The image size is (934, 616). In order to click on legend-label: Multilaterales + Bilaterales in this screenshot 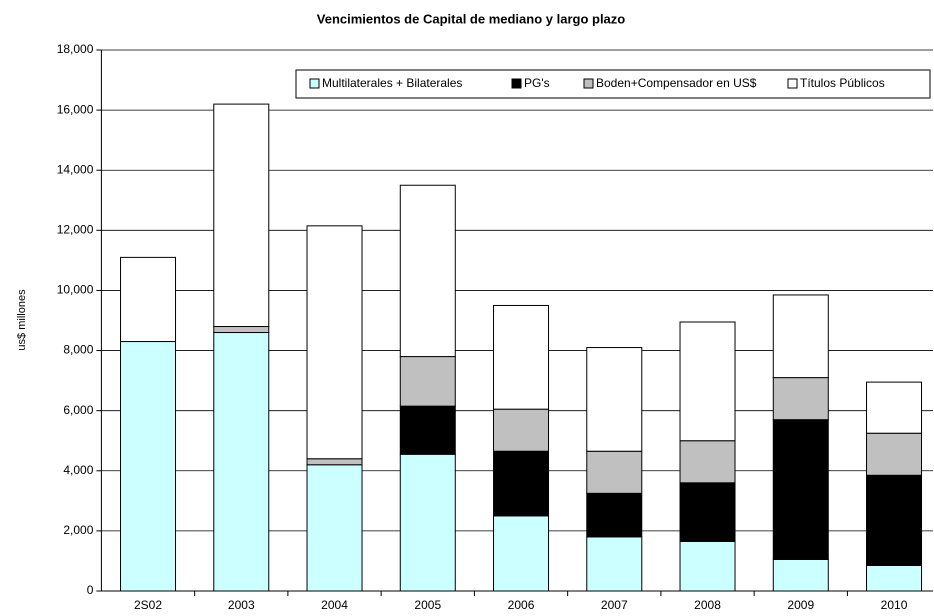, I will do `click(392, 83)`.